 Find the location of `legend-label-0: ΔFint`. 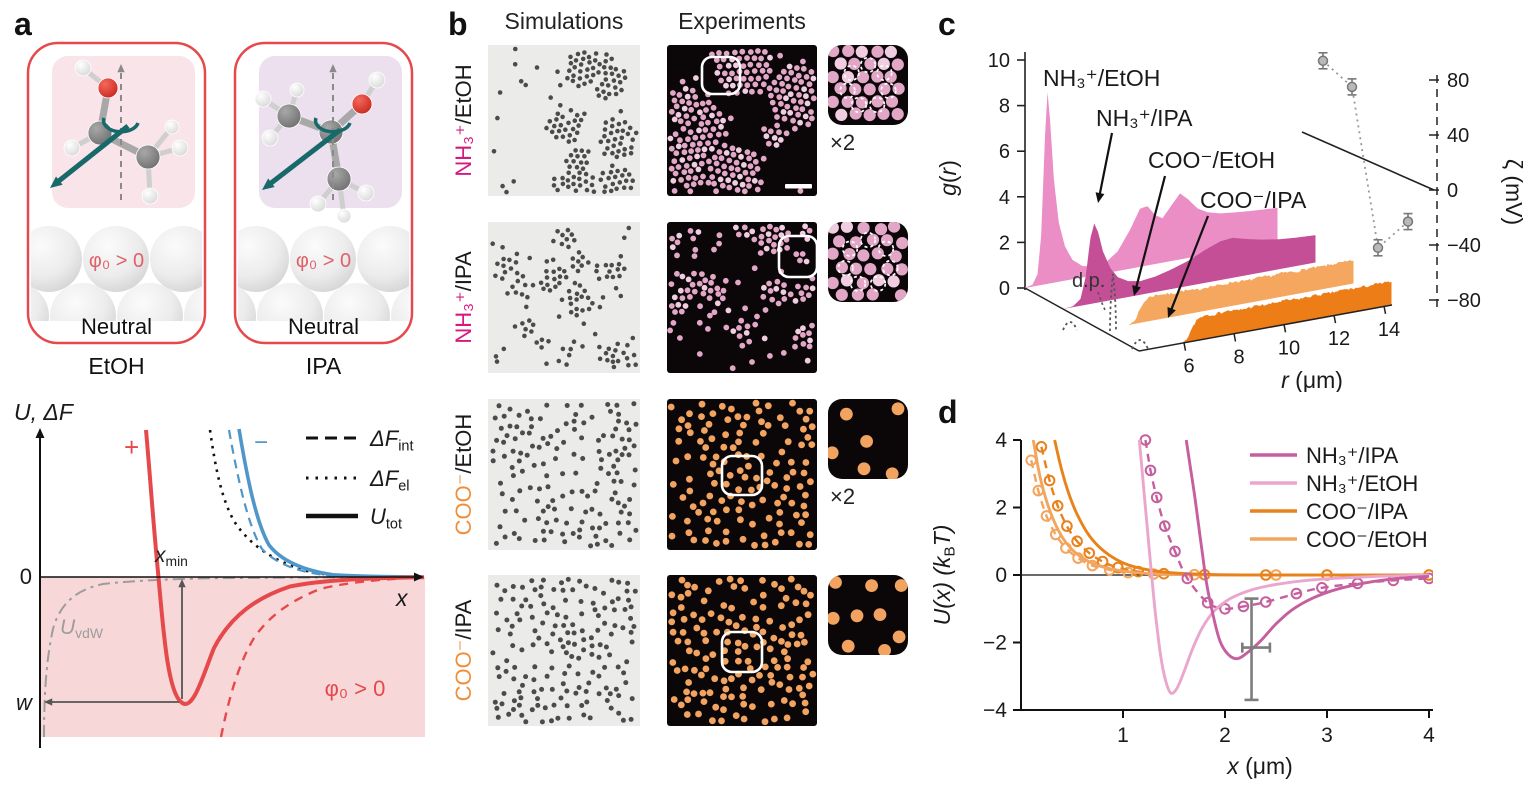

legend-label-0: ΔFint is located at coordinates (391, 440).